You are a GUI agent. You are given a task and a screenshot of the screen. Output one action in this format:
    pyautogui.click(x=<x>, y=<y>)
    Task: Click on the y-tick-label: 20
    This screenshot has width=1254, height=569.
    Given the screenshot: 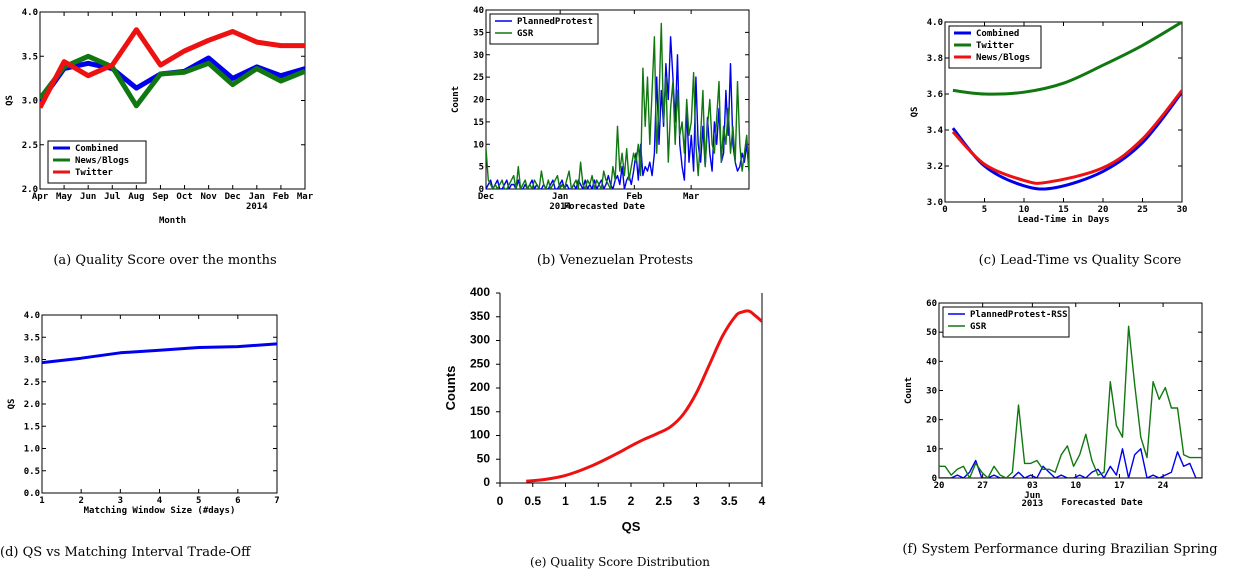 What is the action you would take?
    pyautogui.click(x=931, y=421)
    